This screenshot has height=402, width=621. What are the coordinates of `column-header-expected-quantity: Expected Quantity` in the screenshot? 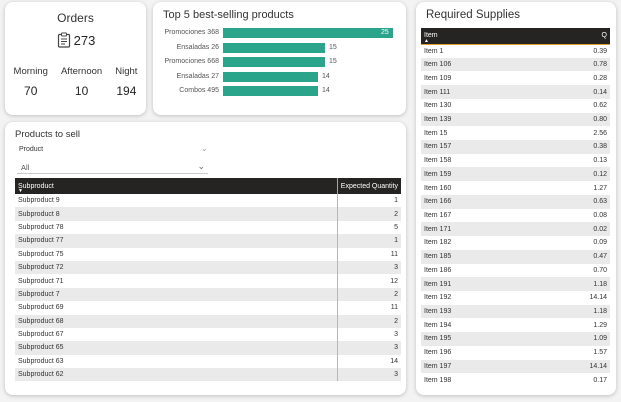 It's located at (368, 186).